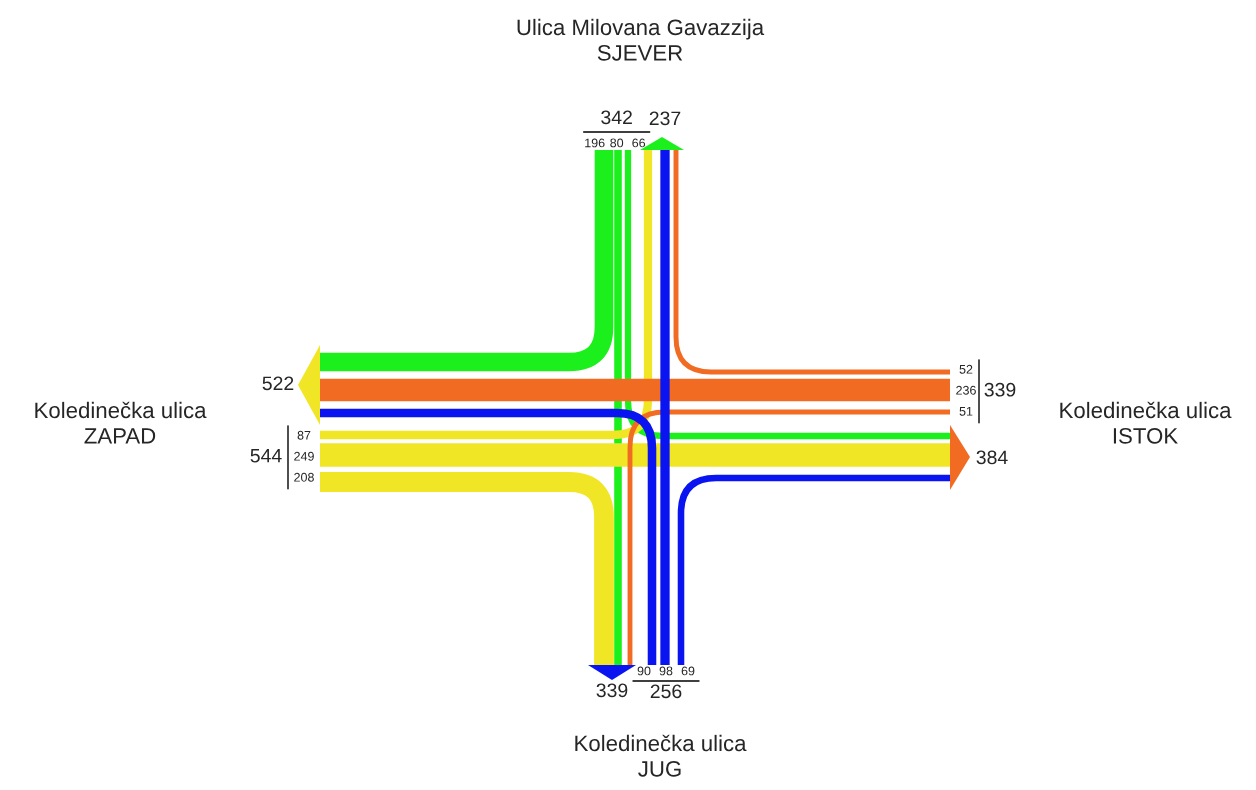  What do you see at coordinates (616, 117) in the screenshot?
I see `text: 342` at bounding box center [616, 117].